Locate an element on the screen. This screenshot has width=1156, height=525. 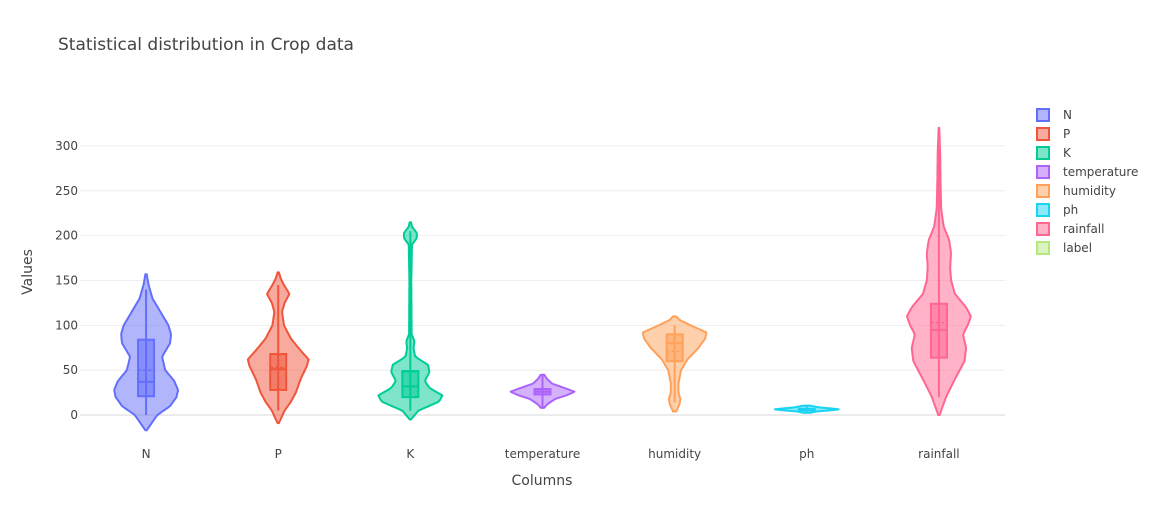
legend-item-rainfall: rainfall is located at coordinates (1070, 229).